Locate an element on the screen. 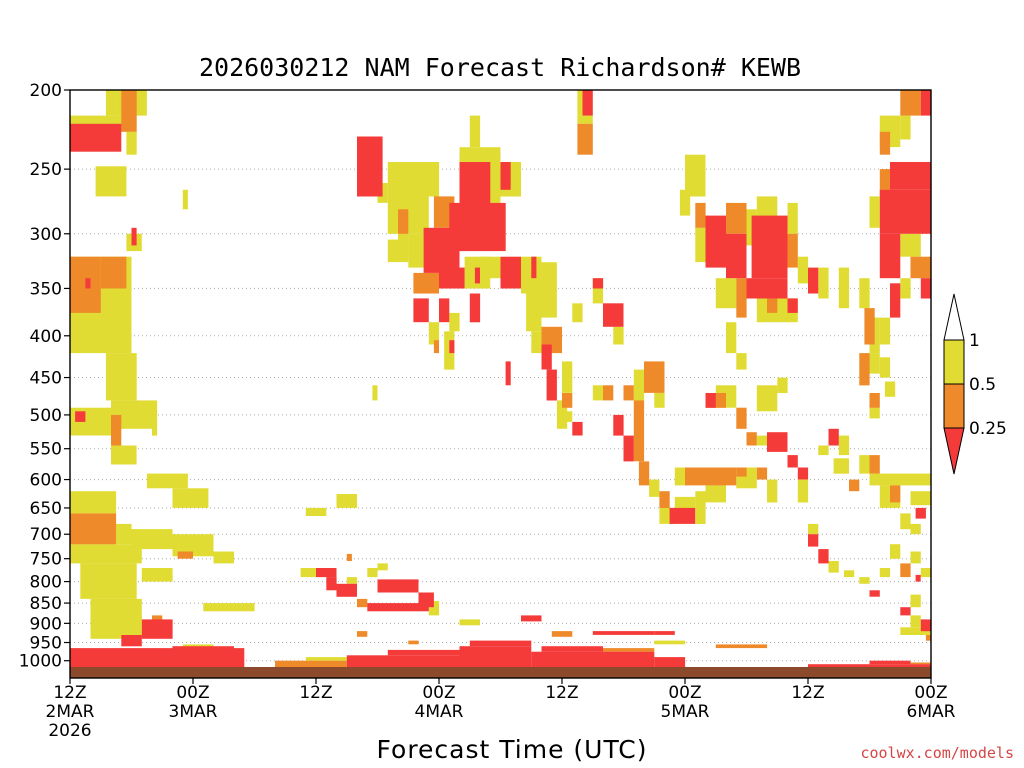 The image size is (1024, 768). y-tick-label-500: 500 is located at coordinates (46, 416).